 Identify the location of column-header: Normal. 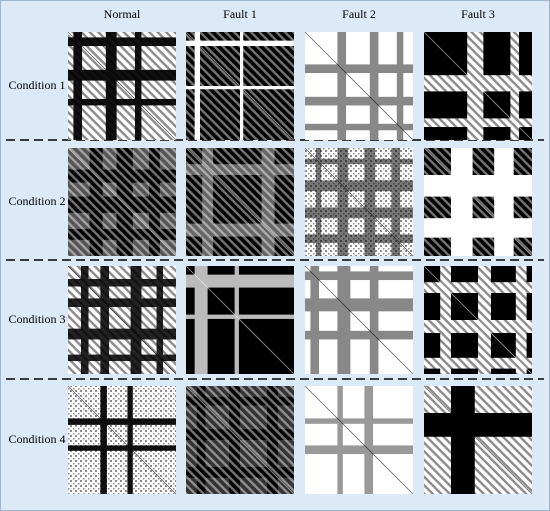
(122, 14).